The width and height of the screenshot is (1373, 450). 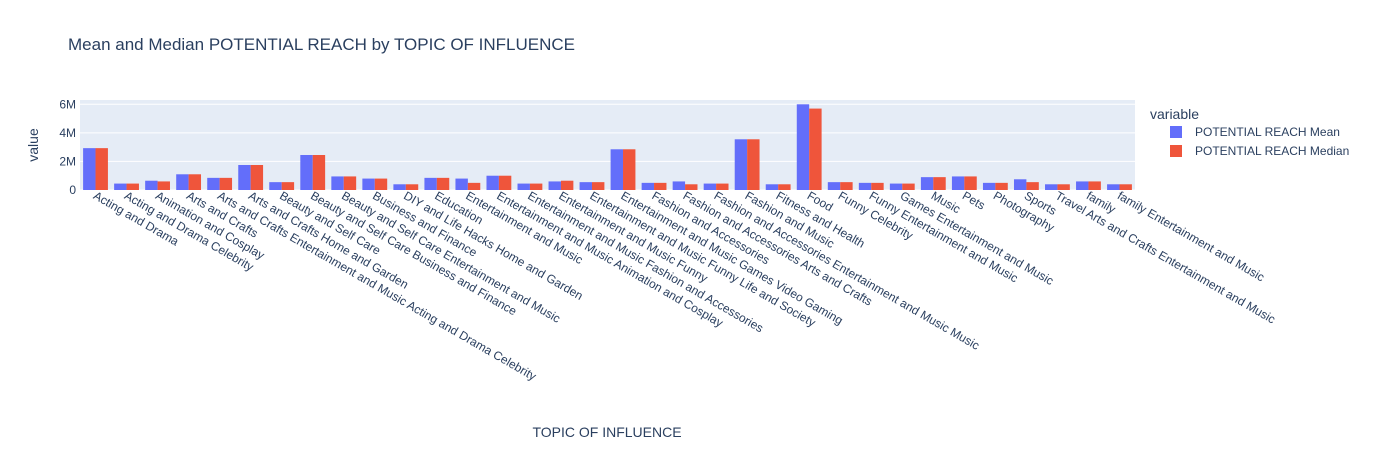 What do you see at coordinates (1174, 114) in the screenshot?
I see `legend-title: variable` at bounding box center [1174, 114].